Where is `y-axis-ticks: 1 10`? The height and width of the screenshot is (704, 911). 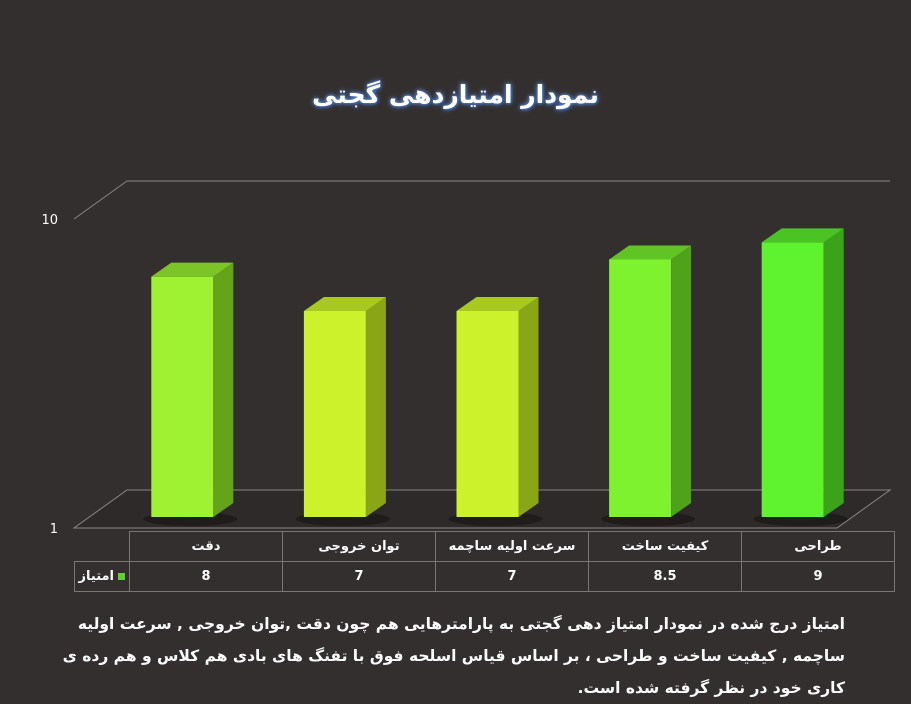
y-axis-ticks: 1 10 is located at coordinates (49, 375).